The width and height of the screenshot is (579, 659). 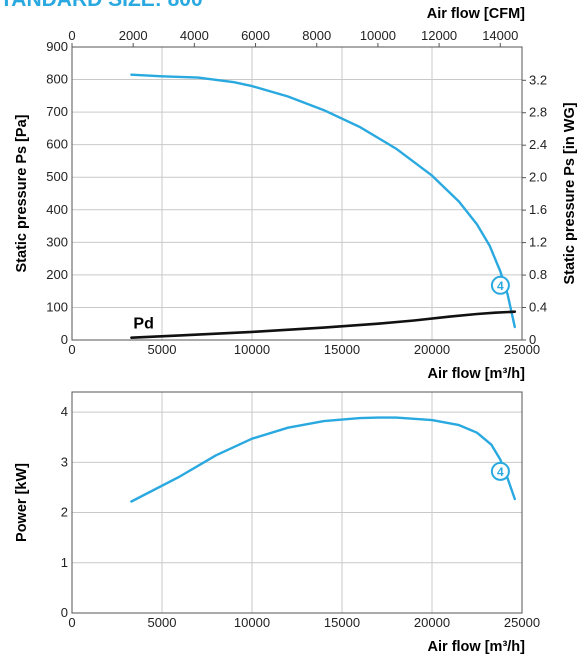 What do you see at coordinates (57, 111) in the screenshot?
I see `y-tick-label: 700` at bounding box center [57, 111].